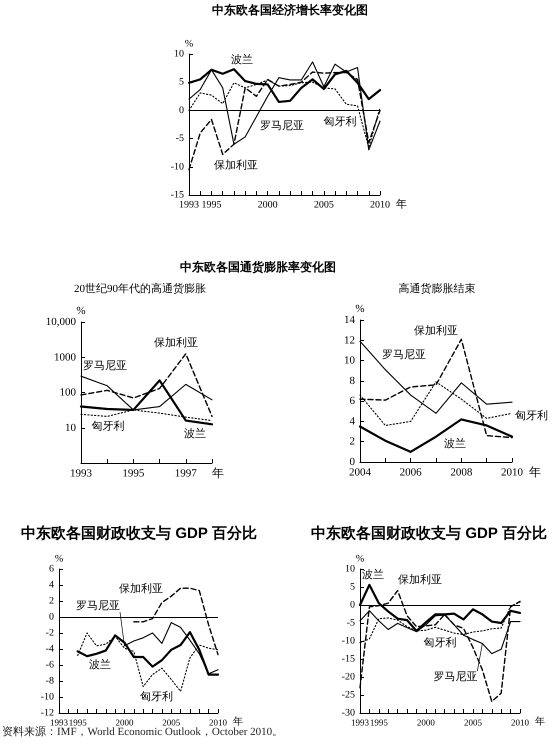 This screenshot has height=751, width=558. I want to click on y-tick-label: -20, so click(348, 677).